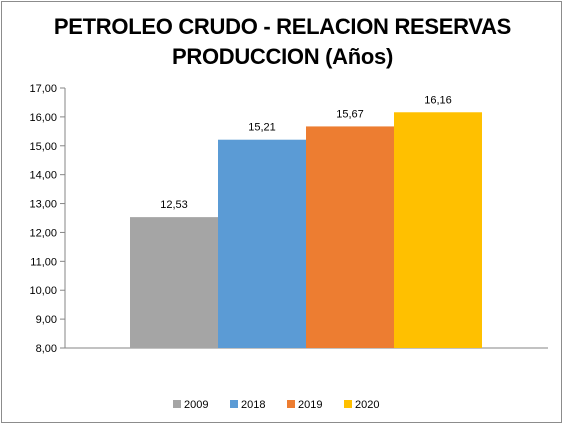 This screenshot has height=426, width=565. I want to click on legend-swatch-2019, so click(291, 404).